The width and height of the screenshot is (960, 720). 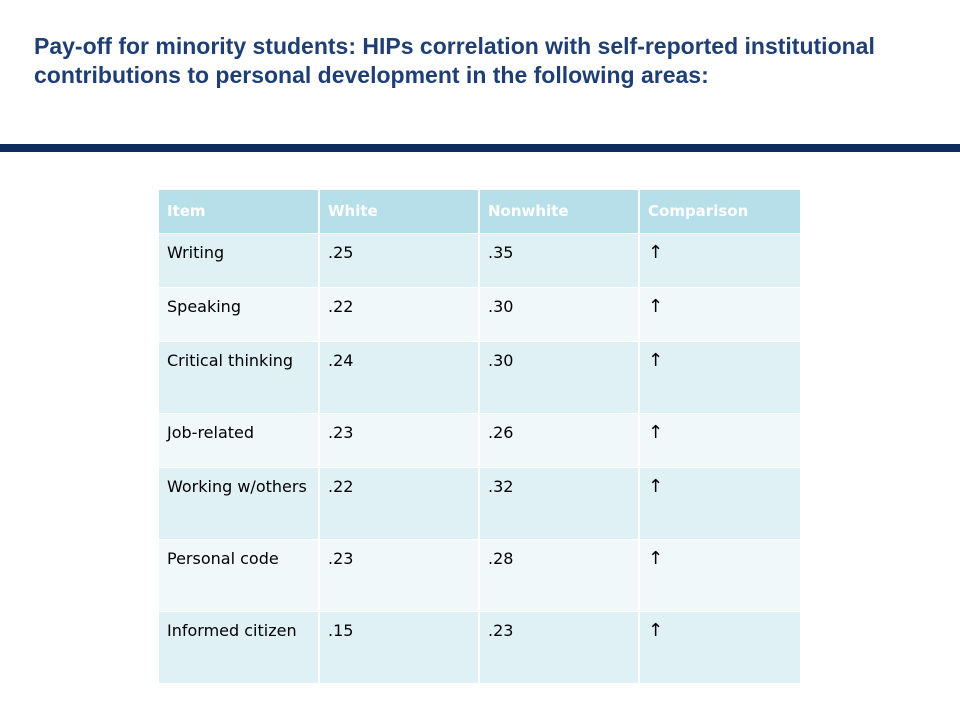 What do you see at coordinates (399, 646) in the screenshot?
I see `cell-white: .15` at bounding box center [399, 646].